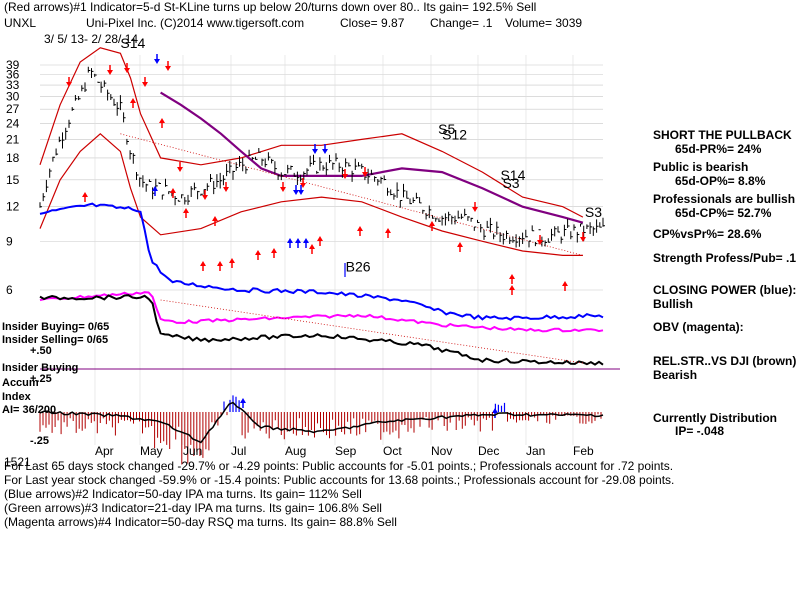 This screenshot has width=800, height=600. Describe the element at coordinates (510, 183) in the screenshot. I see `signal-label: S3` at that location.